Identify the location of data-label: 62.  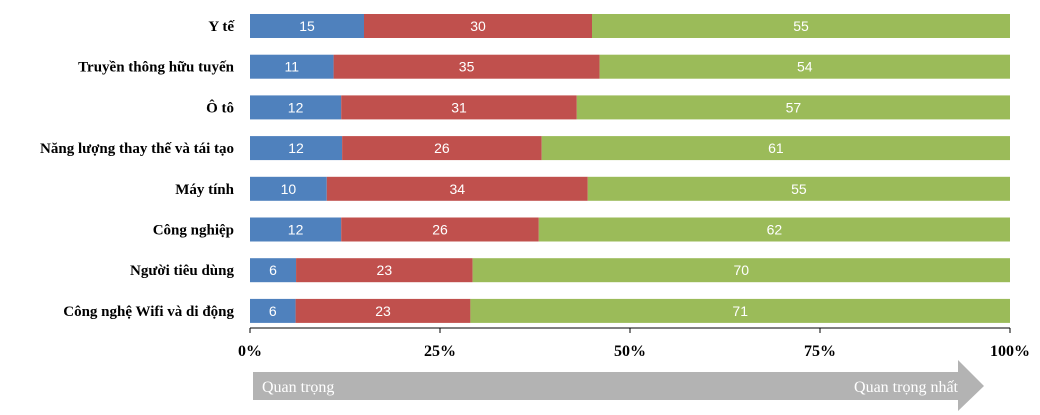
(775, 230).